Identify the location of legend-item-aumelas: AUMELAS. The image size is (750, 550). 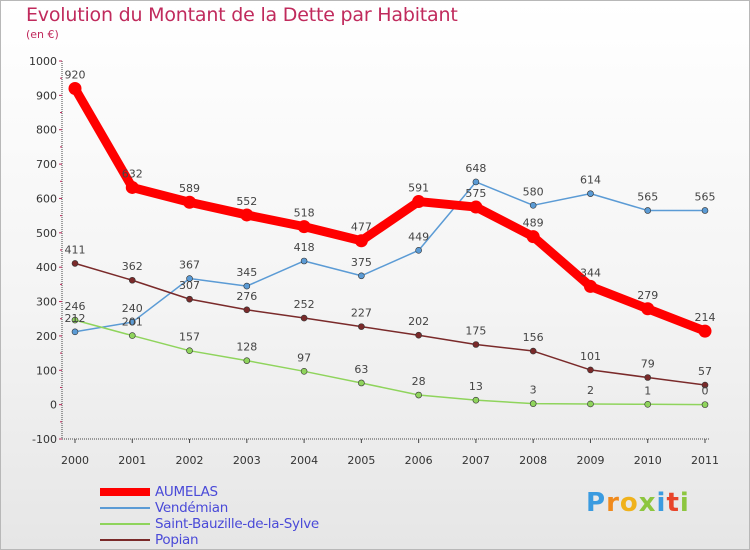
(250, 492).